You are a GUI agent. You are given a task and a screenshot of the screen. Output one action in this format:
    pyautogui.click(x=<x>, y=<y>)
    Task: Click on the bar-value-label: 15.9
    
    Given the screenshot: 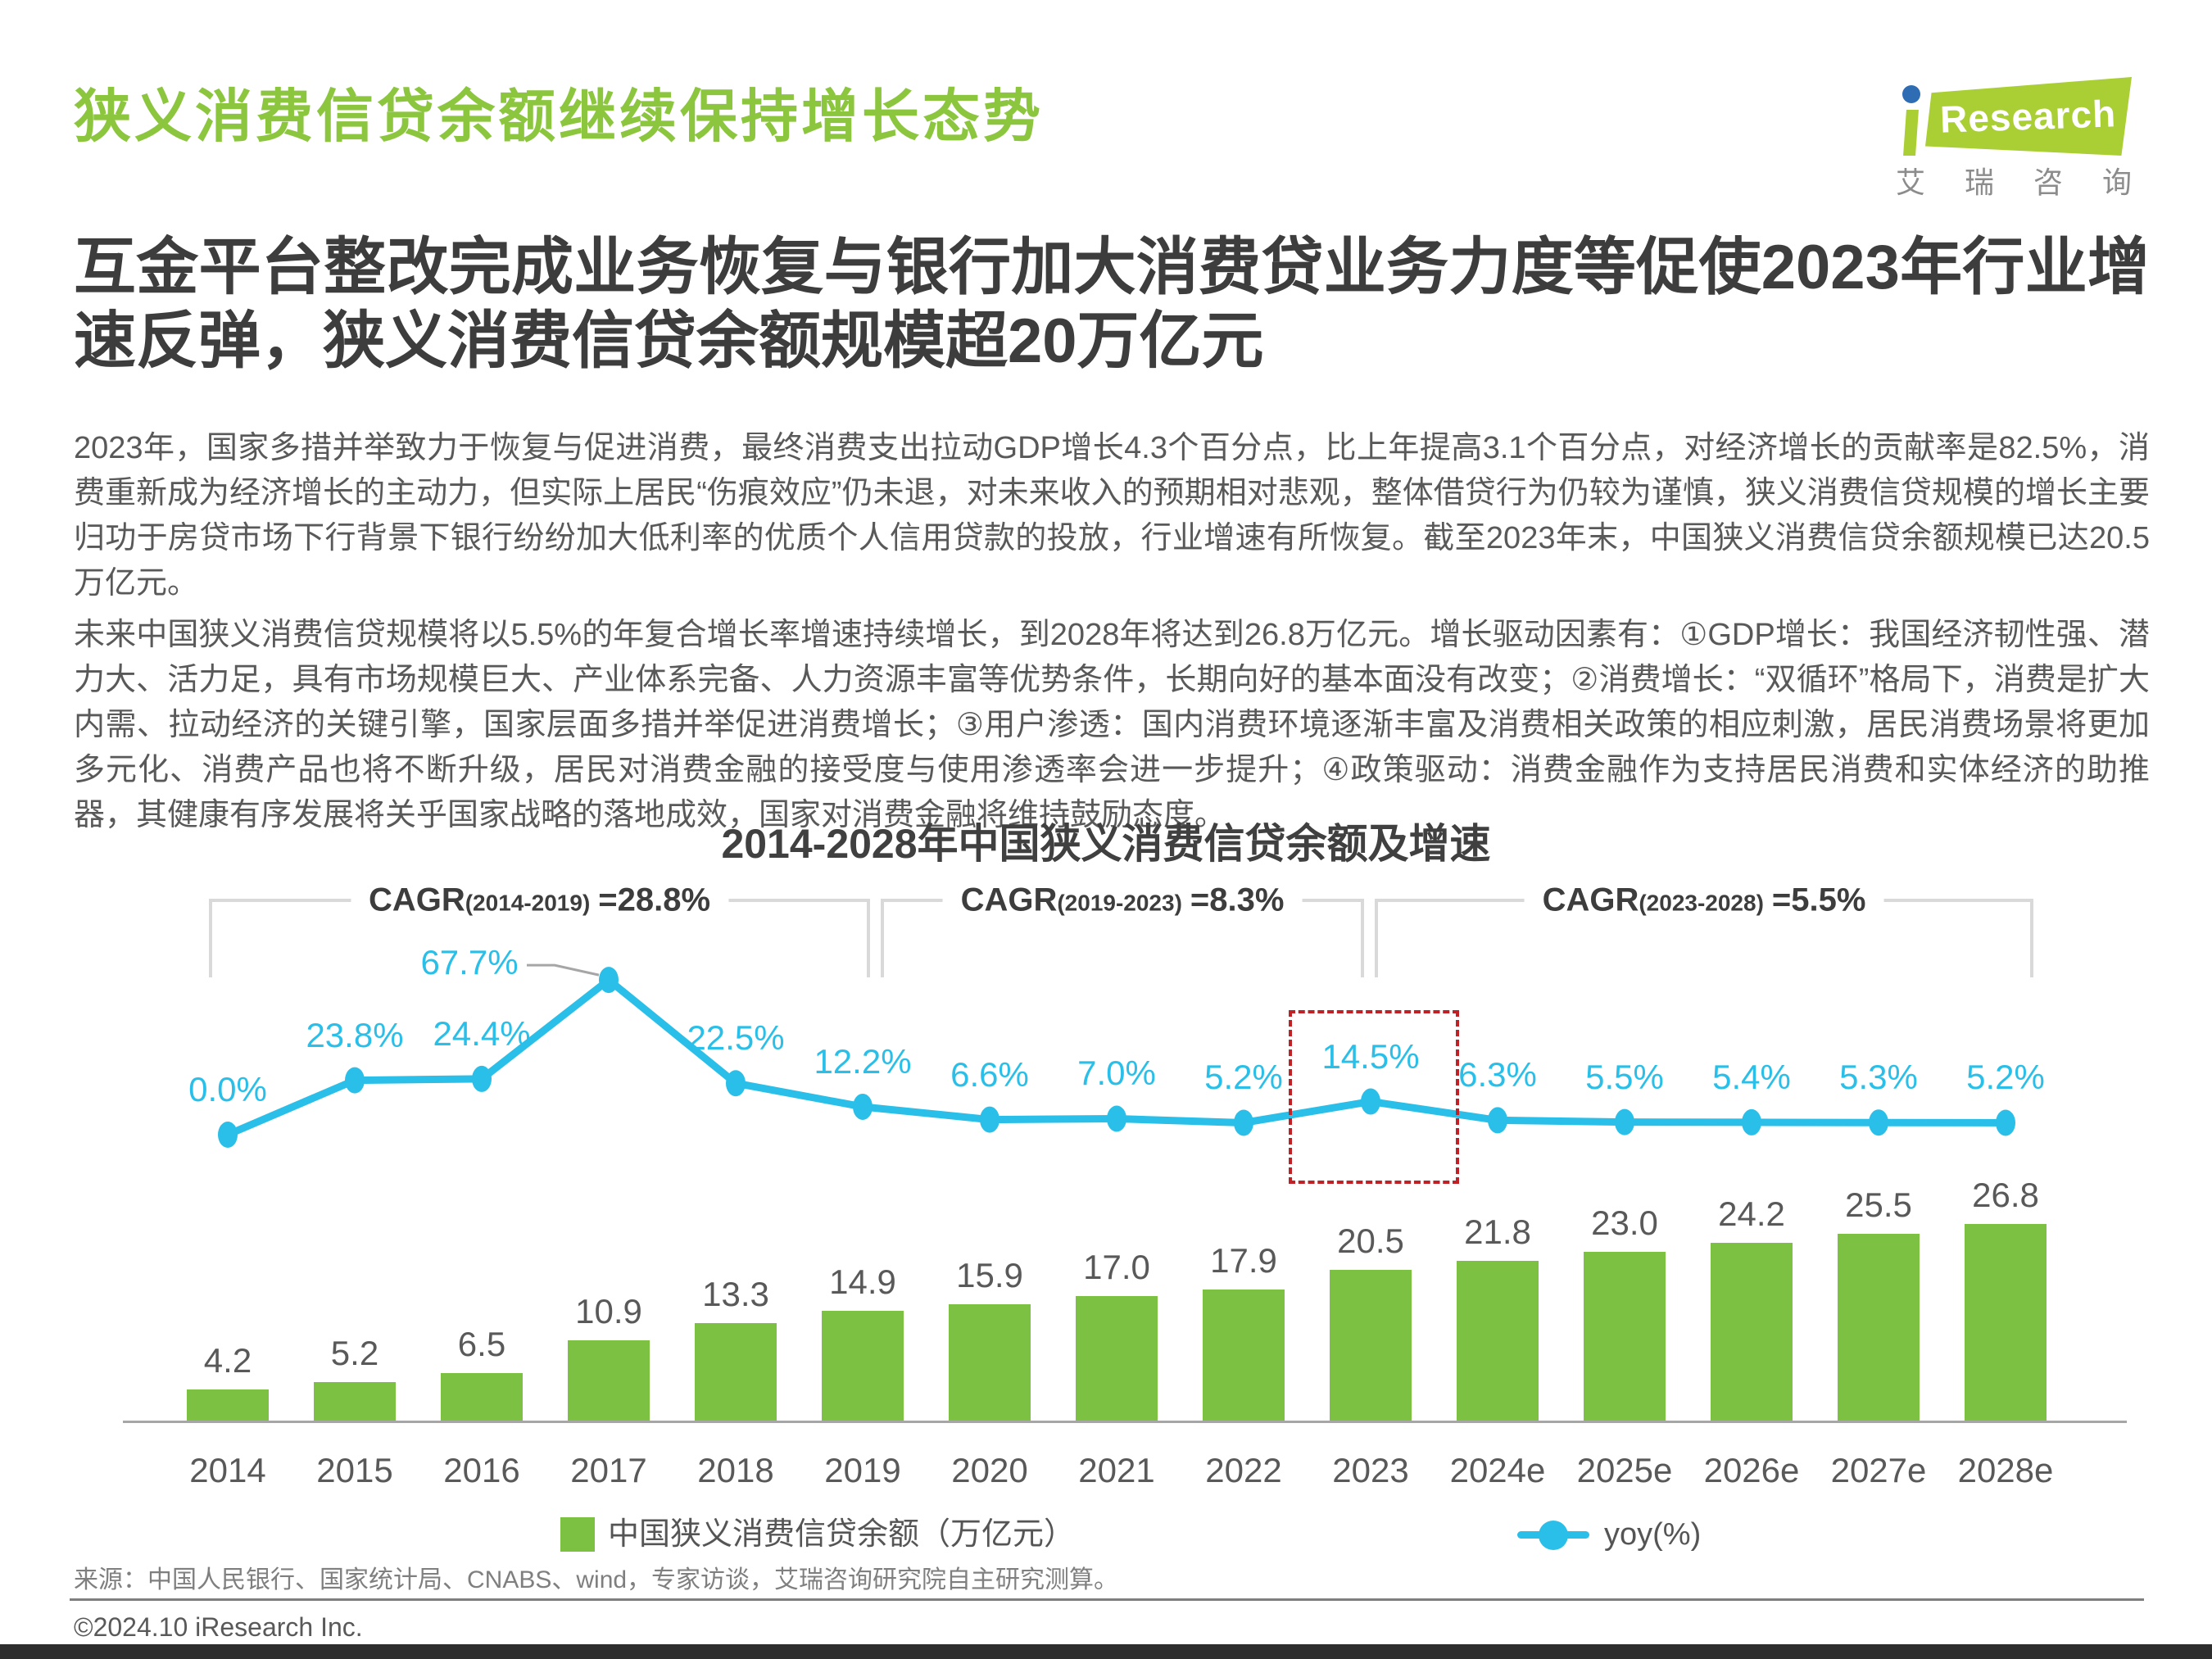 What is the action you would take?
    pyautogui.click(x=989, y=1274)
    